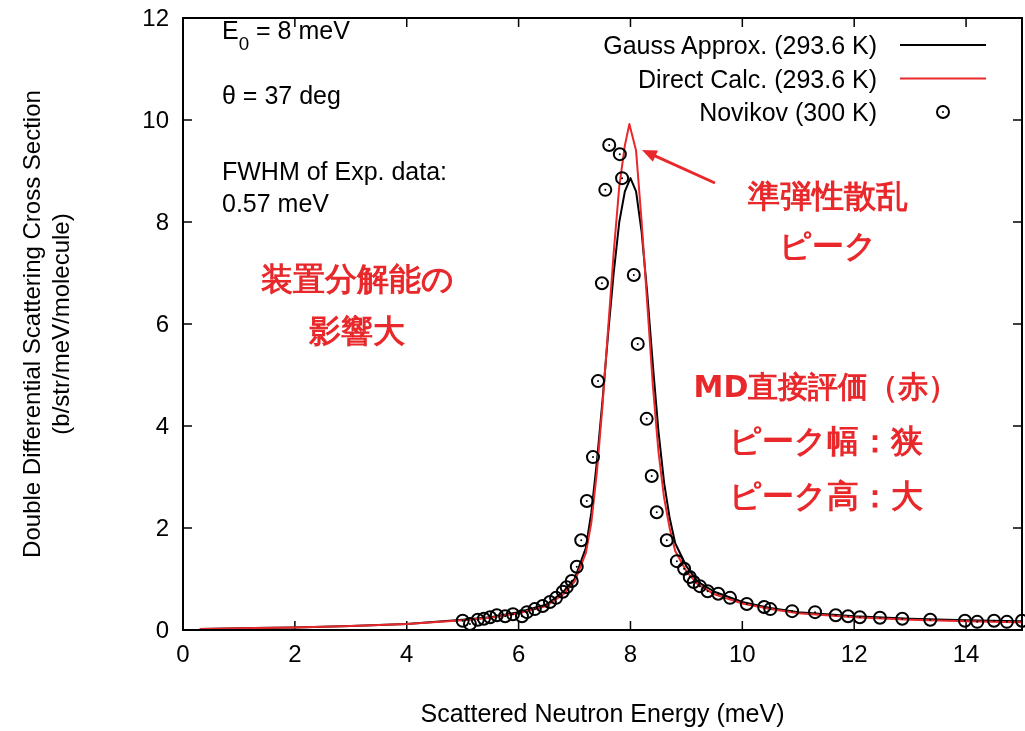 The width and height of the screenshot is (1025, 731). What do you see at coordinates (162, 629) in the screenshot?
I see `y-tick-label: 0` at bounding box center [162, 629].